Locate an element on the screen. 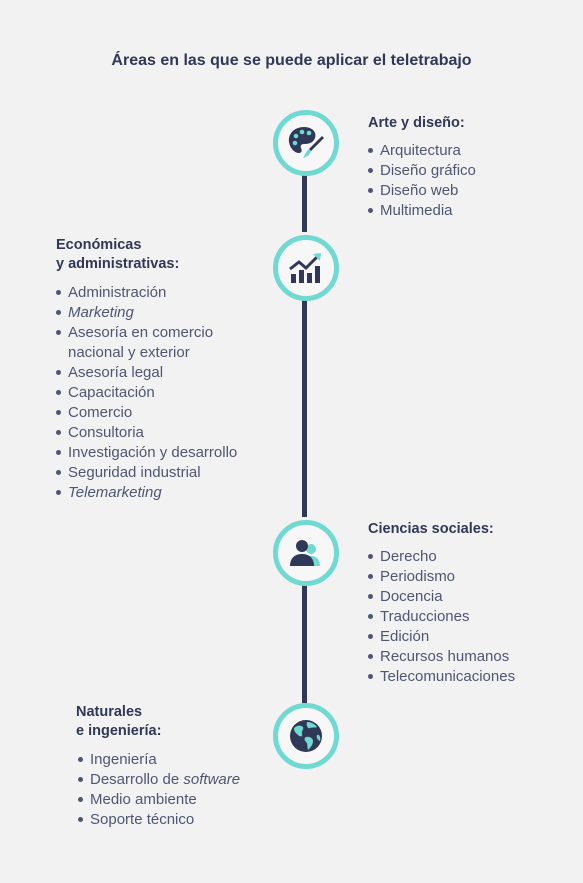 The image size is (583, 883). people-icon is located at coordinates (305, 553).